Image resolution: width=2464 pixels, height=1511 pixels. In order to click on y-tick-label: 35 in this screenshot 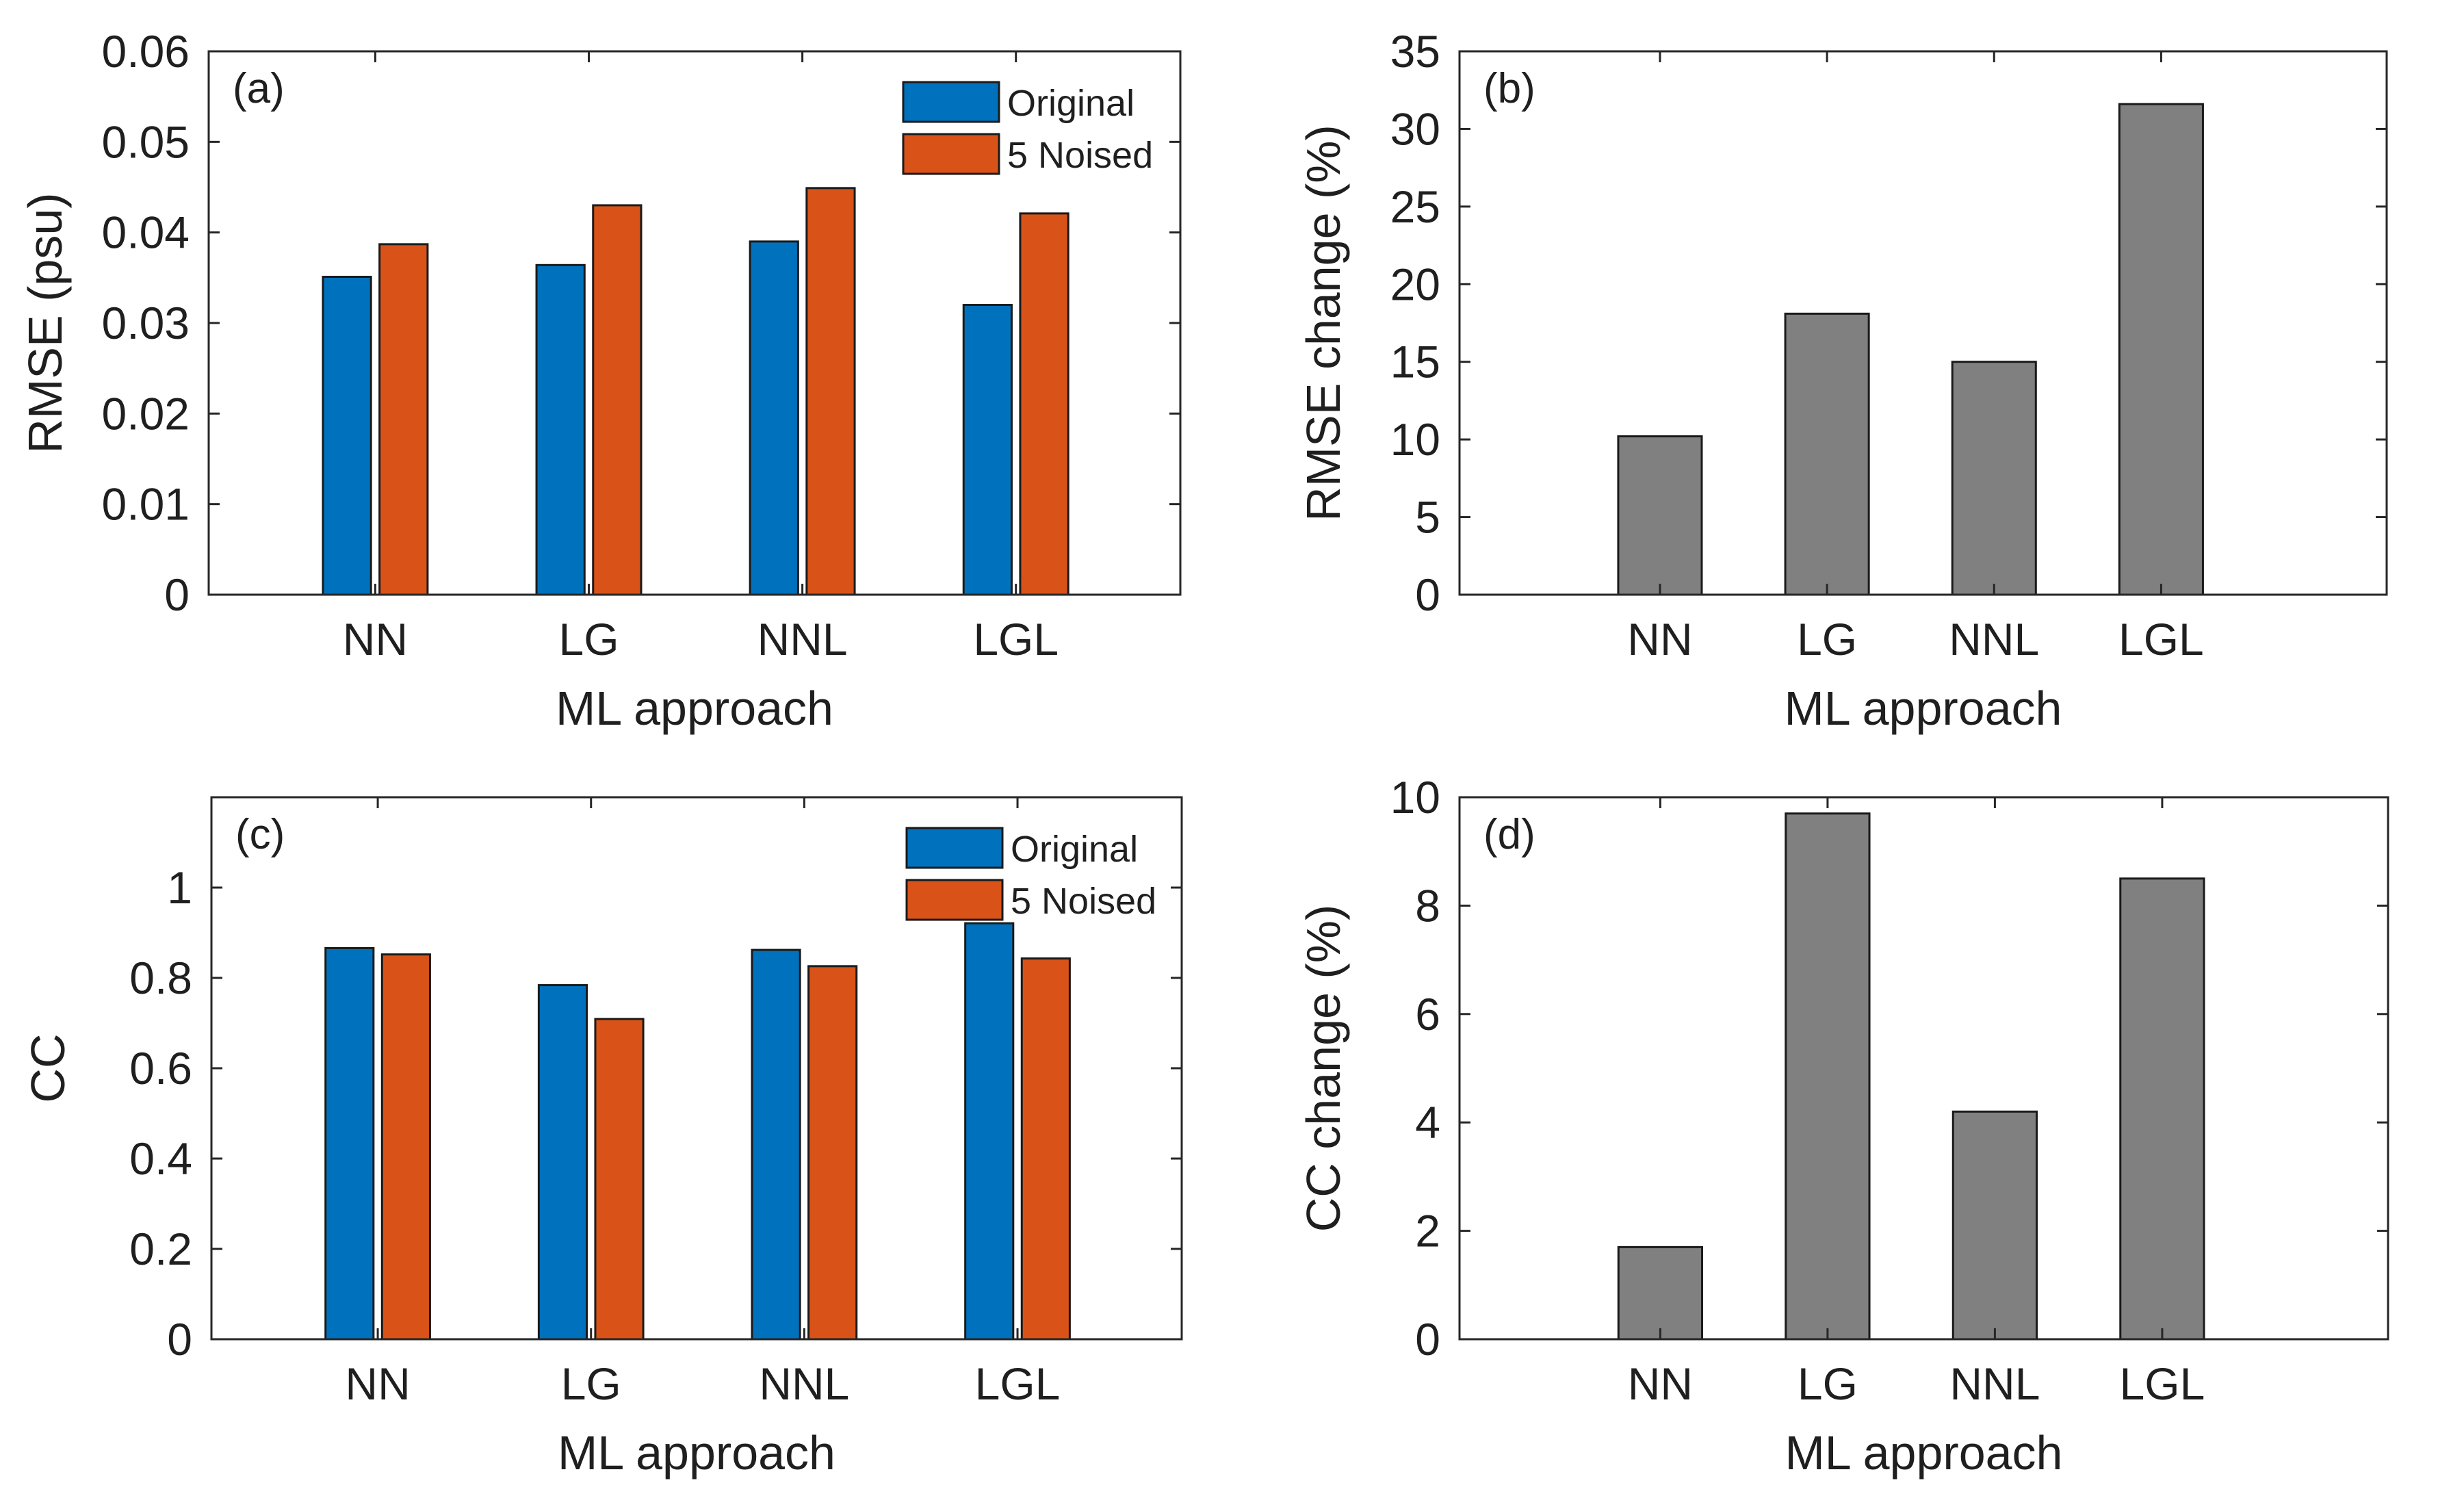, I will do `click(1415, 51)`.